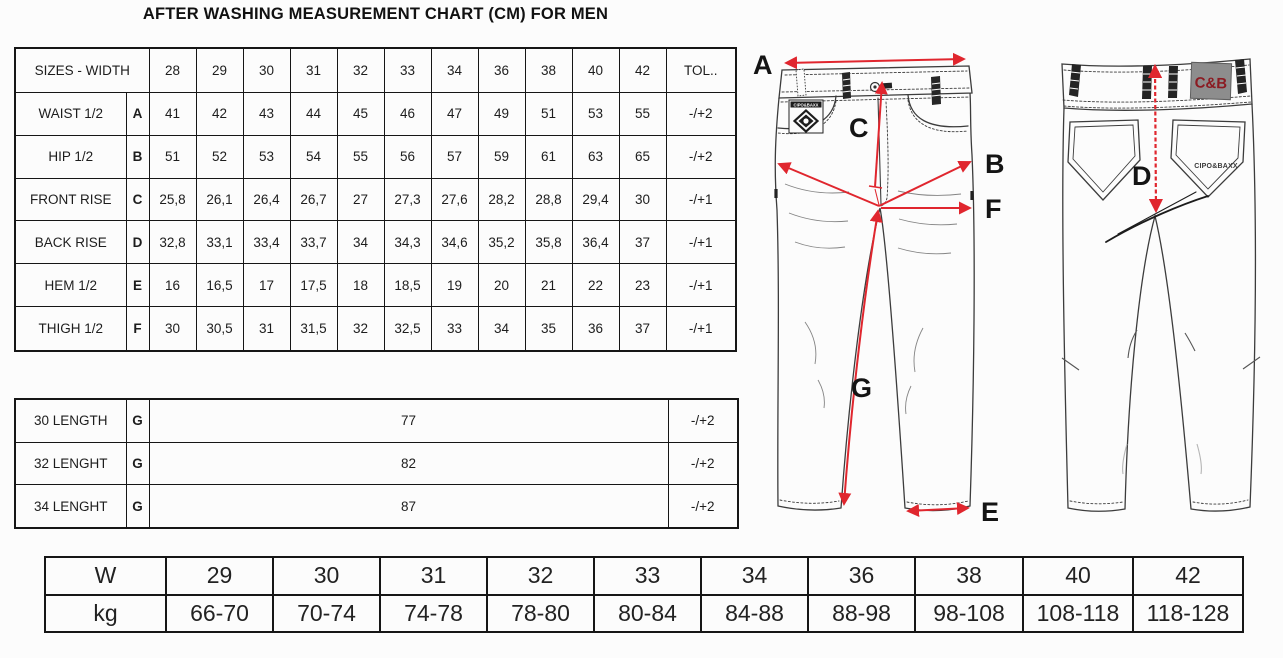 The height and width of the screenshot is (658, 1283). I want to click on row-label-cell: HIP 1/2, so click(70, 156).